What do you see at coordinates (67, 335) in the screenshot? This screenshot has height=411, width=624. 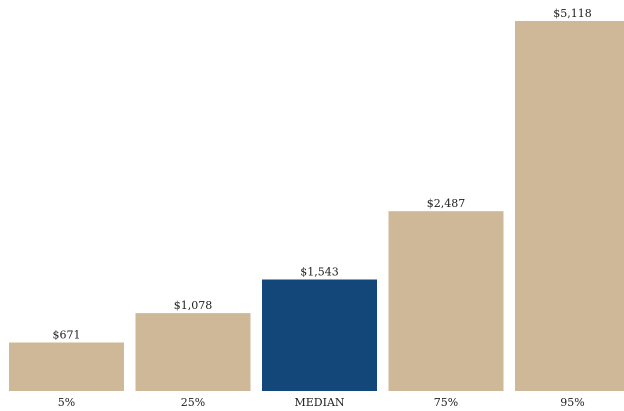 I see `value-label-5: $671` at bounding box center [67, 335].